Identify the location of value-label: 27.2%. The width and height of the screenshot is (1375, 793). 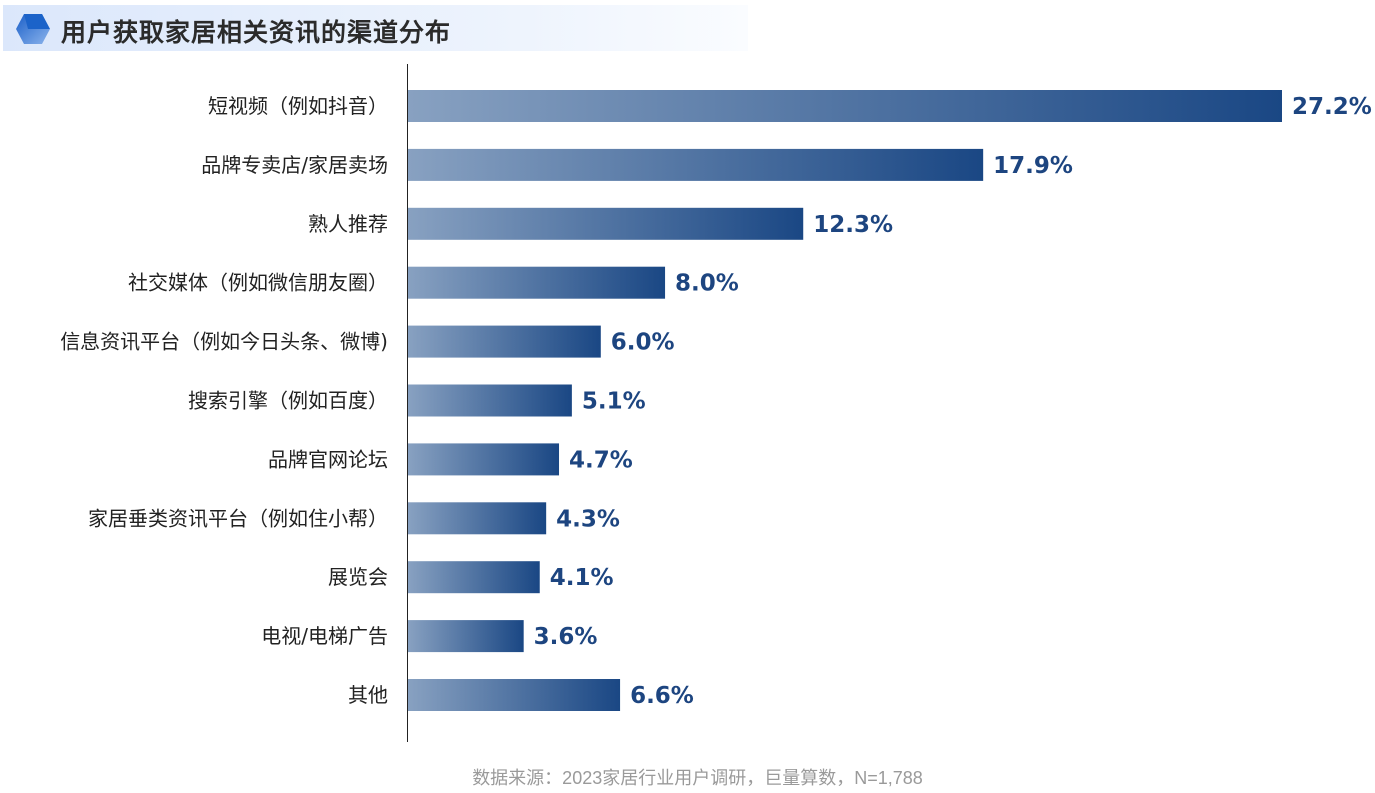
(1332, 107).